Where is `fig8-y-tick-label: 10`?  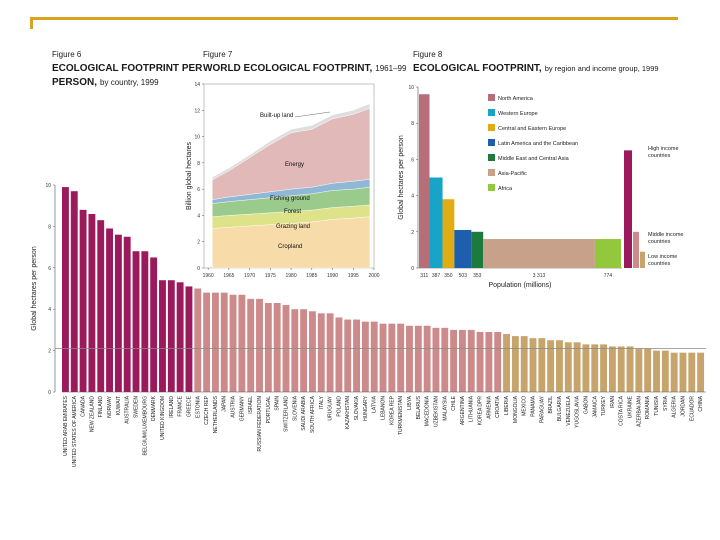 fig8-y-tick-label: 10 is located at coordinates (411, 88).